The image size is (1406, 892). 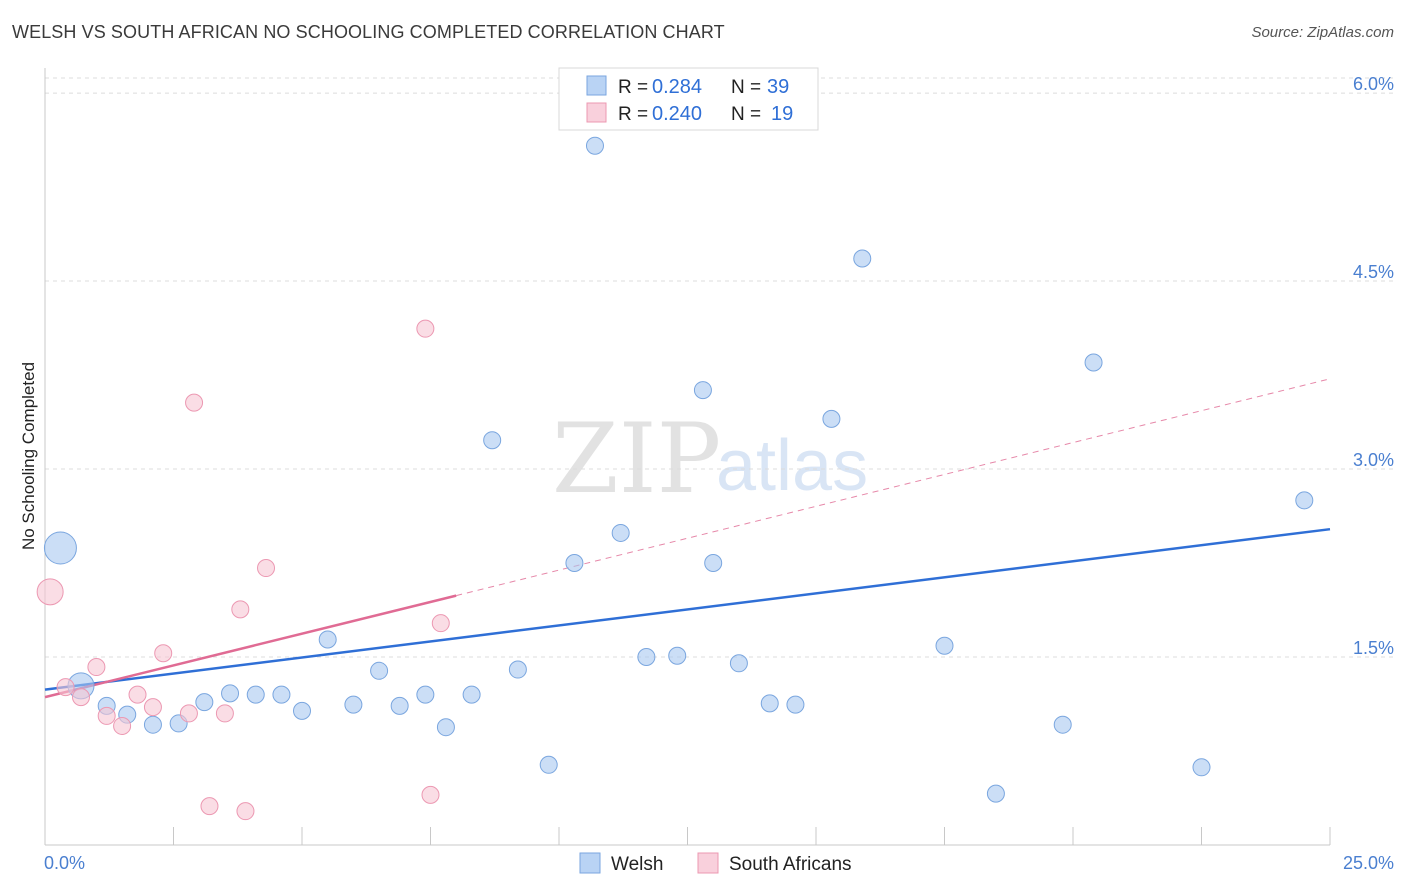 I want to click on legend-r-label-welsh: R =, so click(x=633, y=87).